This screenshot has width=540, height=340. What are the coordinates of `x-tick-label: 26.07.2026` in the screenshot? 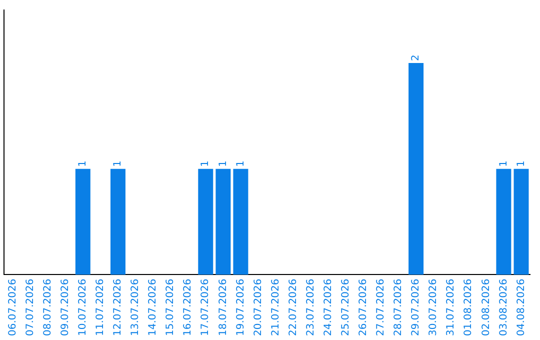 It's located at (364, 307).